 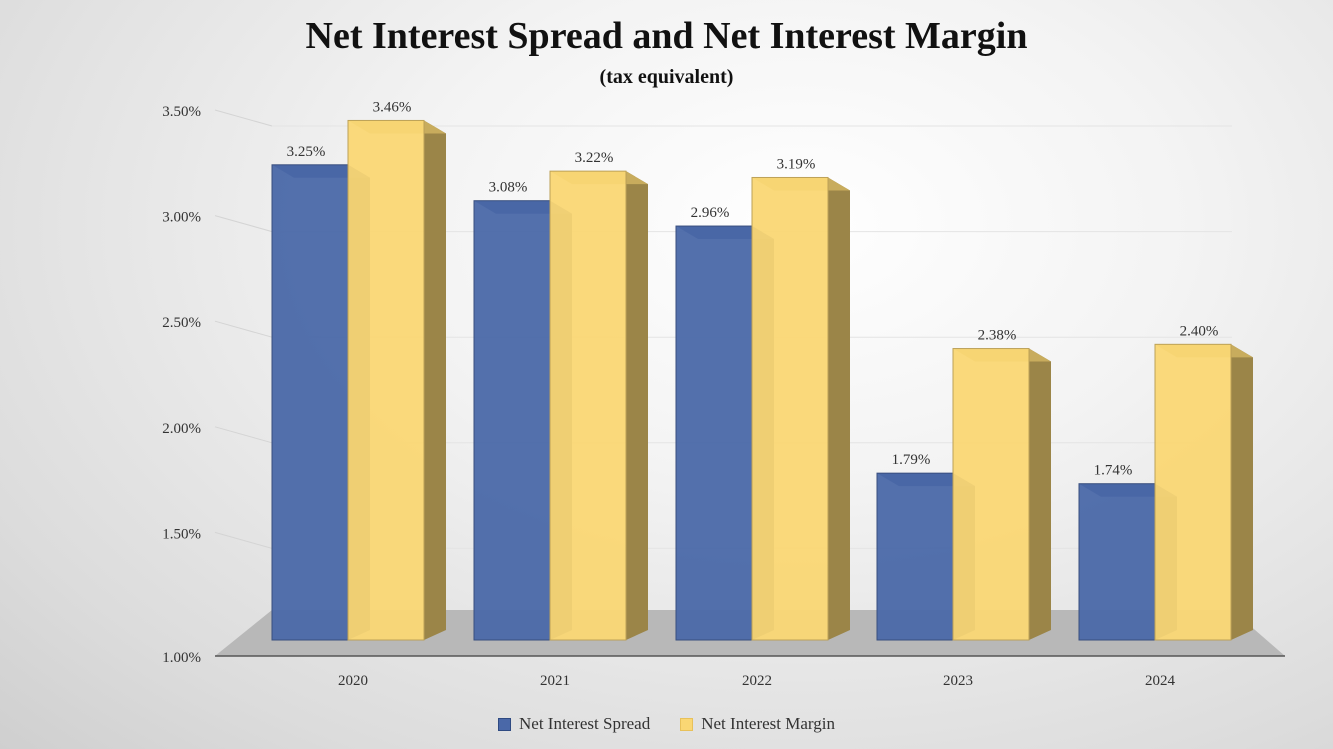 What do you see at coordinates (768, 723) in the screenshot?
I see `legend-label-margin: Net Interest Margin` at bounding box center [768, 723].